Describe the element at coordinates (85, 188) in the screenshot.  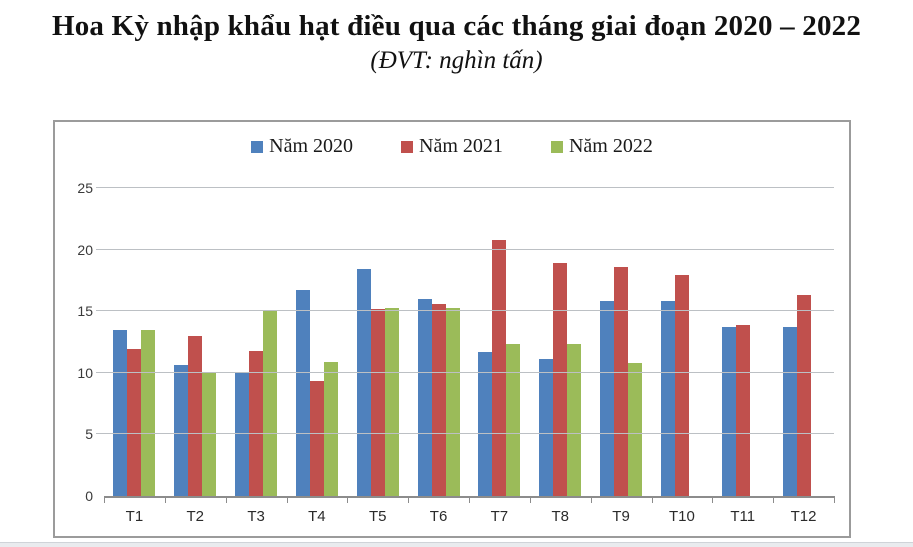
I see `y-tick-label: 25` at that location.